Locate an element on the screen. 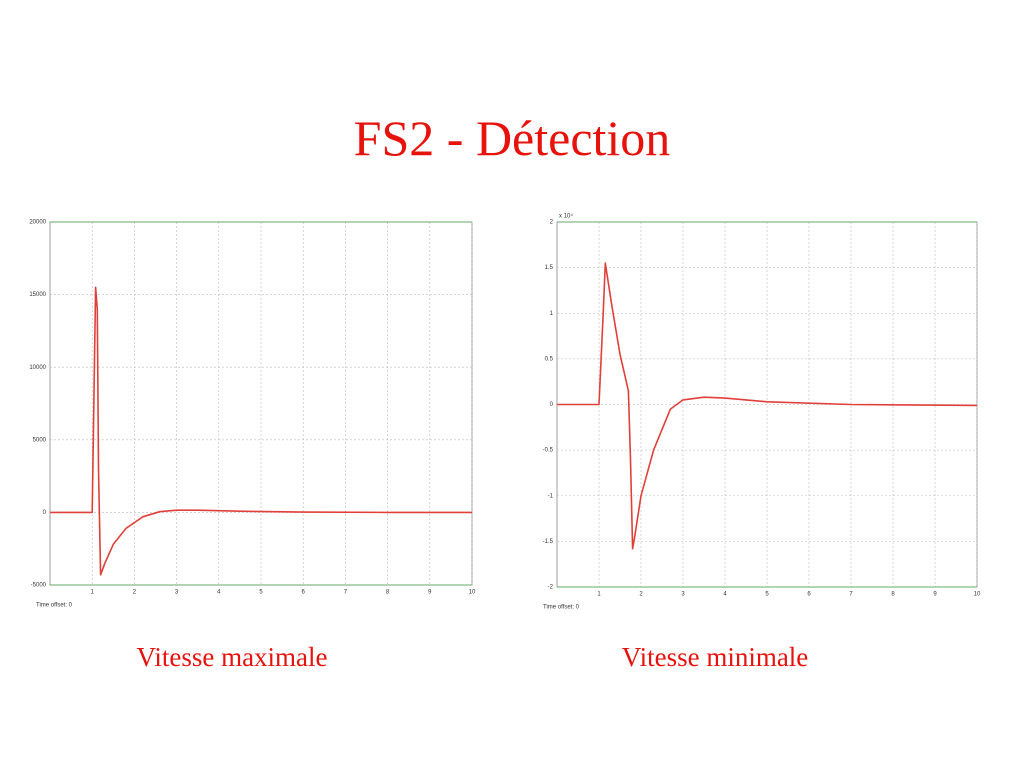 This screenshot has height=768, width=1024. y-tick-label: -1.5 is located at coordinates (548, 542).